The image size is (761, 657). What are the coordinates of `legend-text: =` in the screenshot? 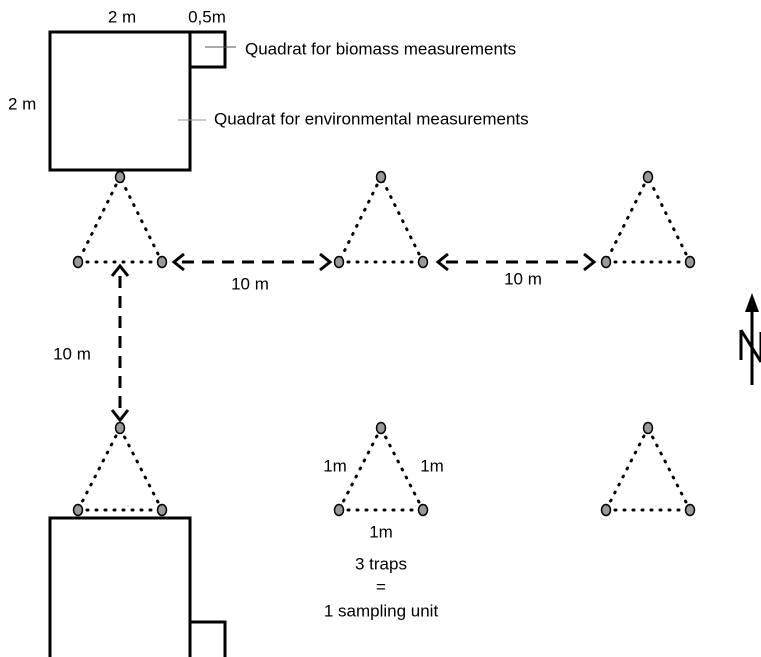 It's located at (381, 586).